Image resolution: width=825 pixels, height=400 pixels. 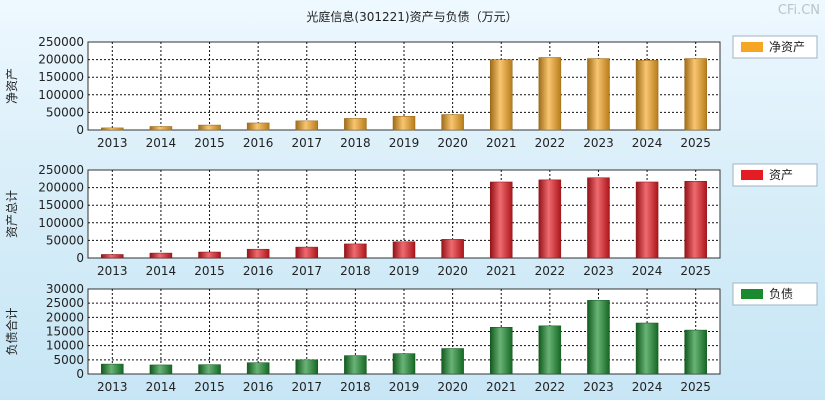 I want to click on y-axis-label: 净资产, so click(x=12, y=86).